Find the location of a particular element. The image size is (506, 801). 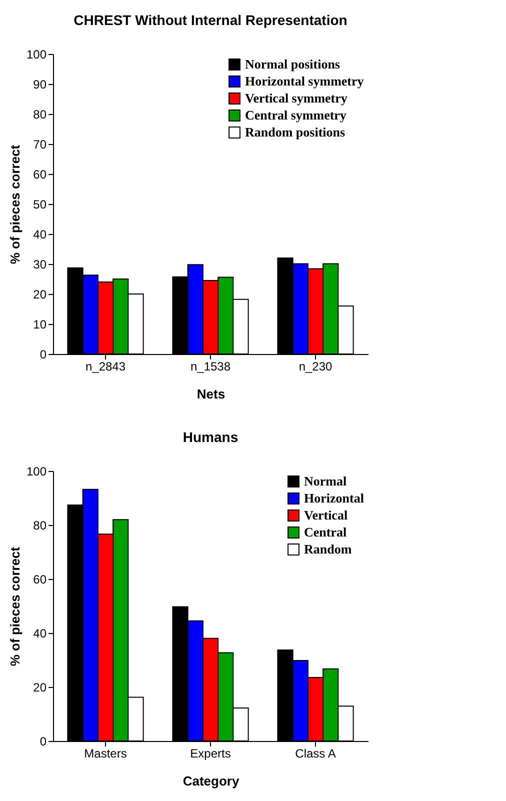

chart-title: CHREST Without Internal Representation is located at coordinates (211, 20).